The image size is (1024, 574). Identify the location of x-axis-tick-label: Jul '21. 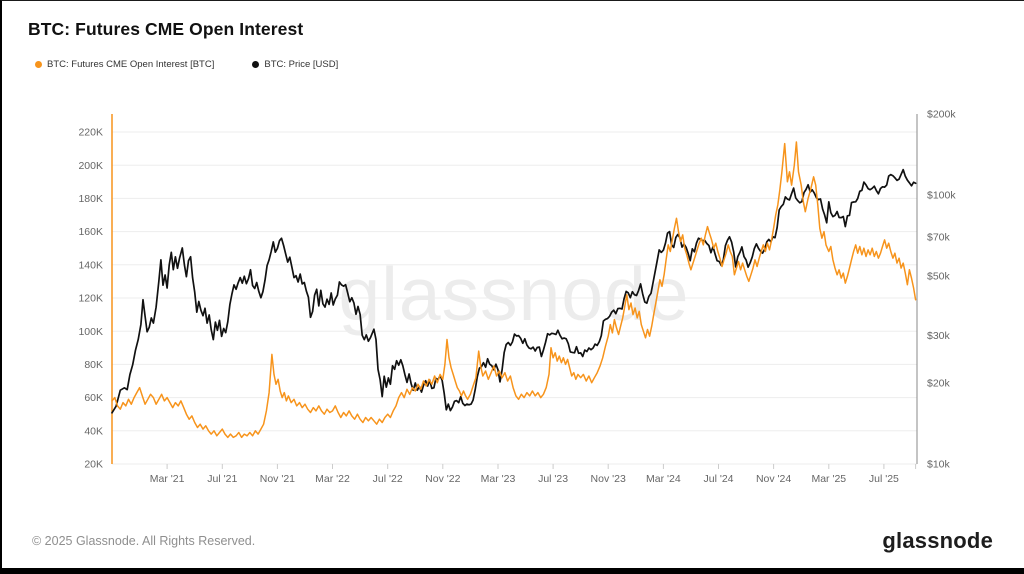
(222, 479).